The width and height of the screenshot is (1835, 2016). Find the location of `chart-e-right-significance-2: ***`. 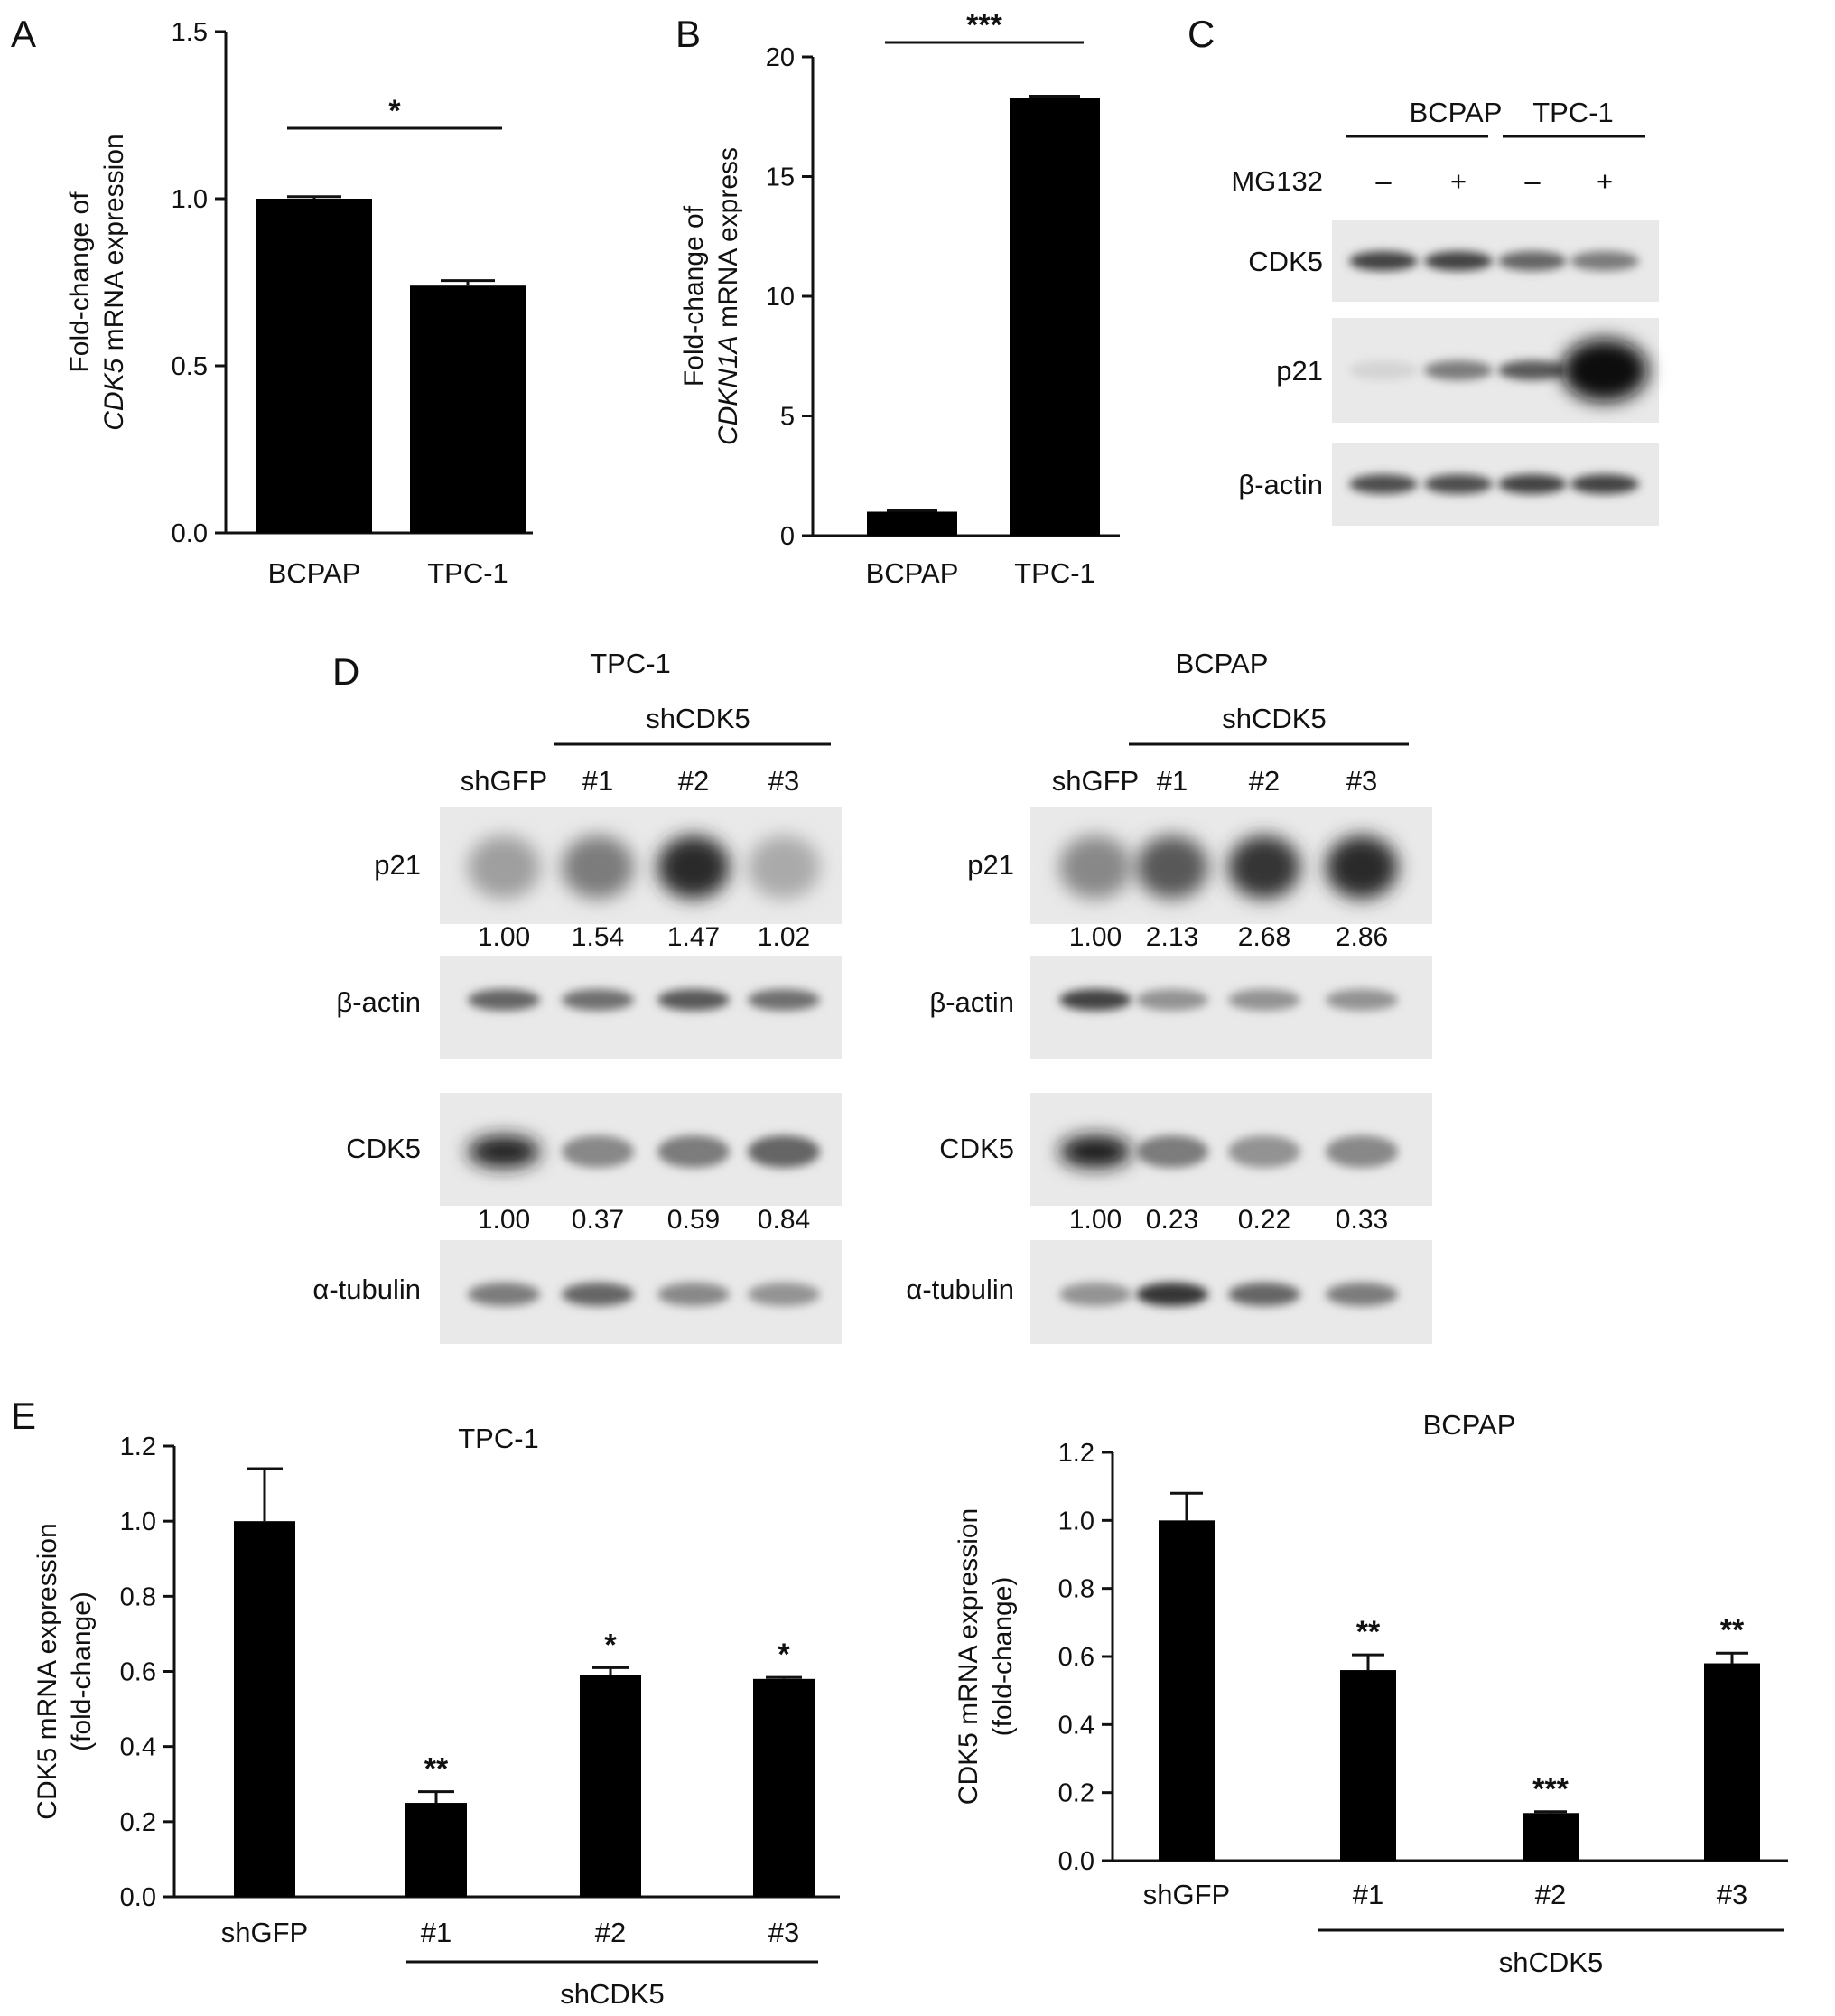

chart-e-right-significance-2: *** is located at coordinates (1550, 1789).